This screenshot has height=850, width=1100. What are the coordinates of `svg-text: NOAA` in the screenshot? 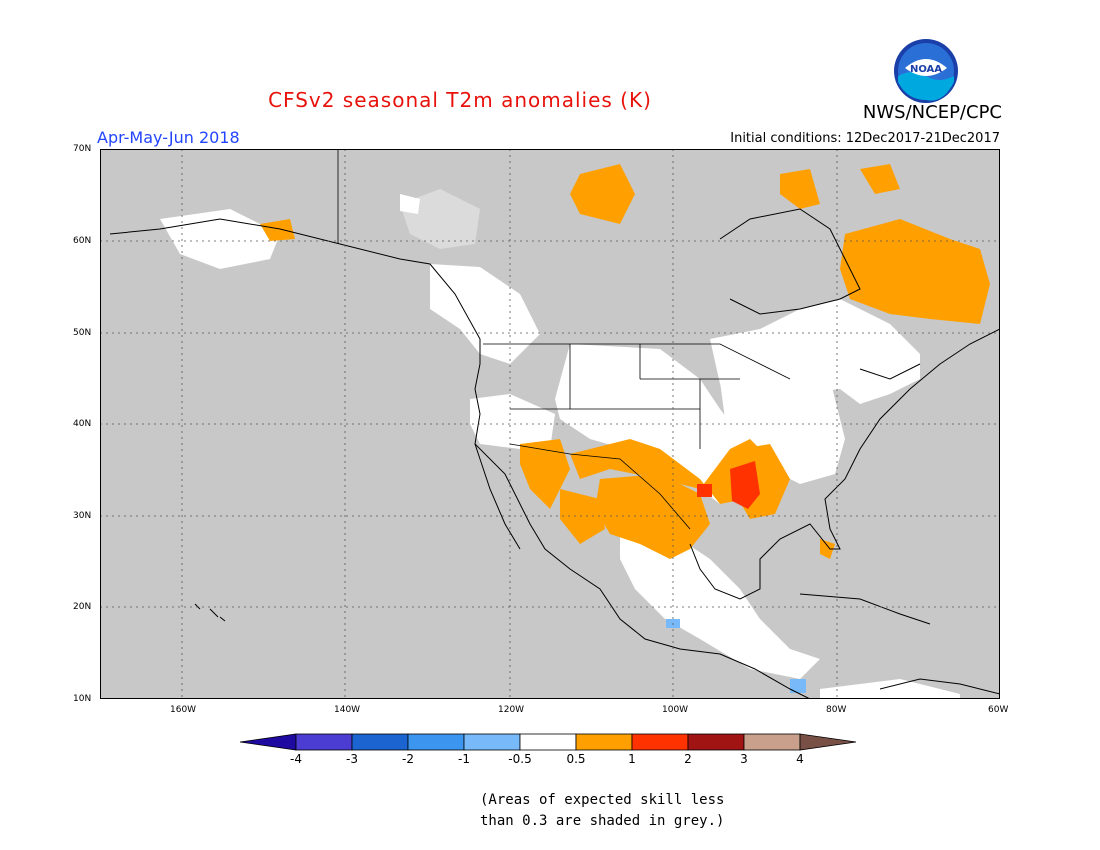 It's located at (926, 69).